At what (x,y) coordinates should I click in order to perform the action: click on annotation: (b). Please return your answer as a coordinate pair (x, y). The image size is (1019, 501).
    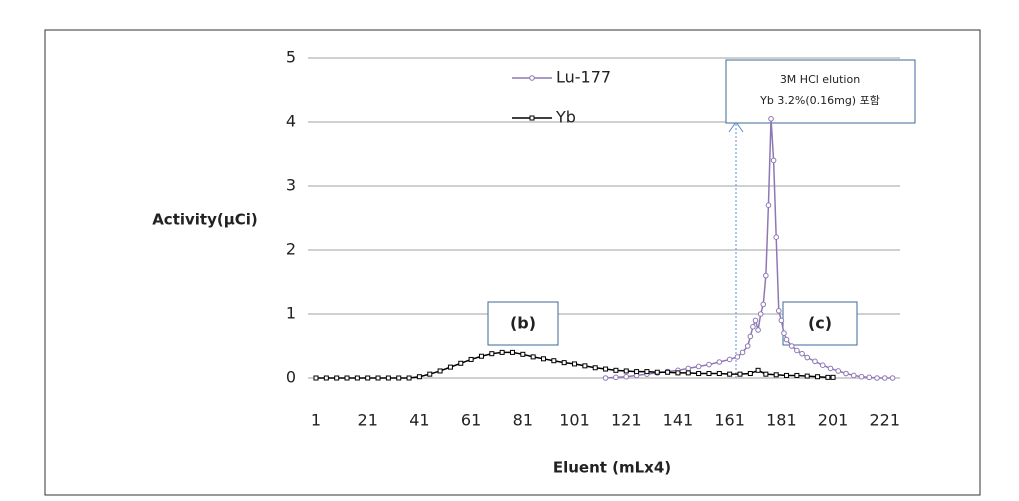
    Looking at the image, I should click on (523, 323).